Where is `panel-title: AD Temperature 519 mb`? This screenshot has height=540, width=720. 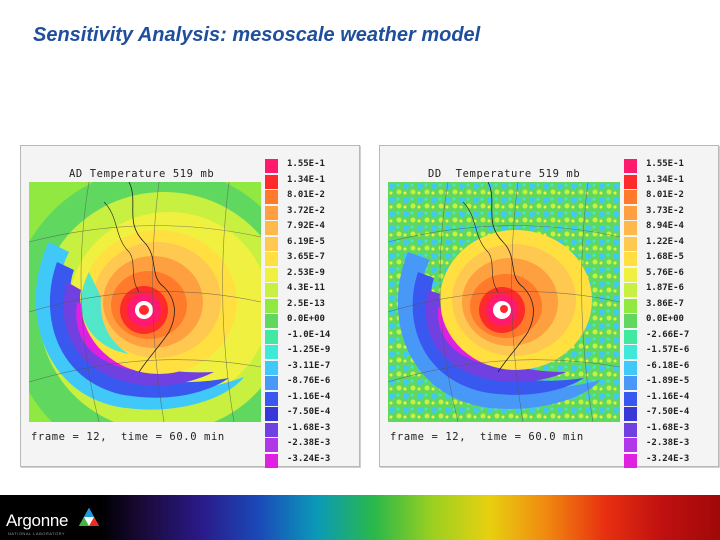 panel-title: AD Temperature 519 mb is located at coordinates (142, 174).